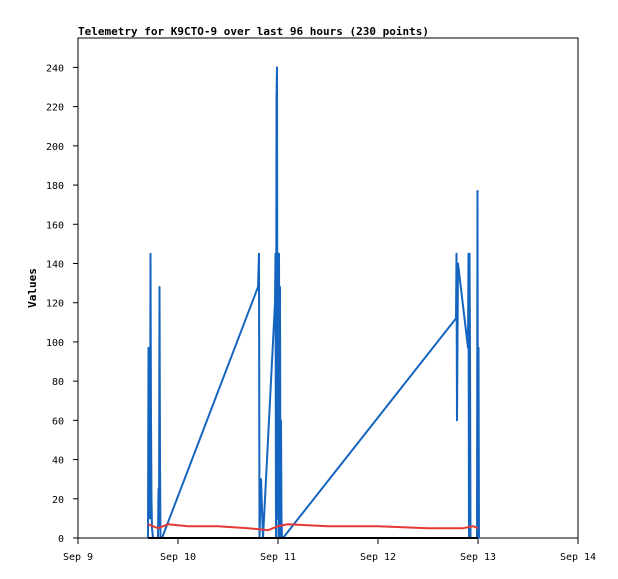 The width and height of the screenshot is (618, 579). I want to click on y-axis: 0 20 40 60 80 100 120 140 160 180 200 220 240, so click(62, 304).